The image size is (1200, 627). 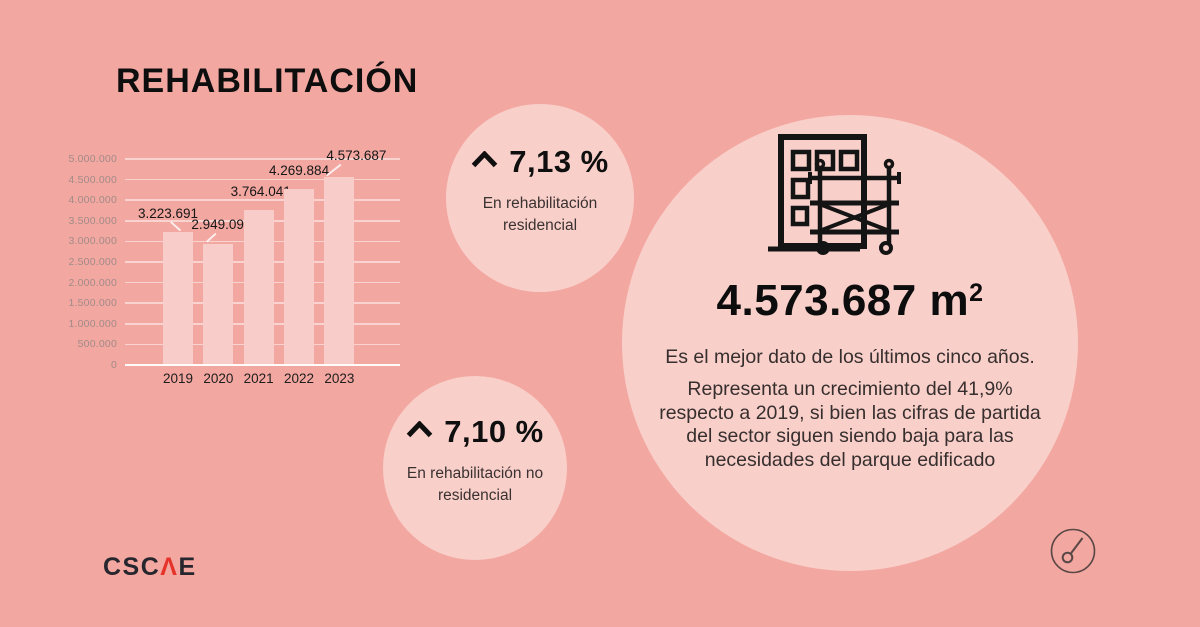 I want to click on y-tick-label: 2.000.000, so click(x=92, y=282).